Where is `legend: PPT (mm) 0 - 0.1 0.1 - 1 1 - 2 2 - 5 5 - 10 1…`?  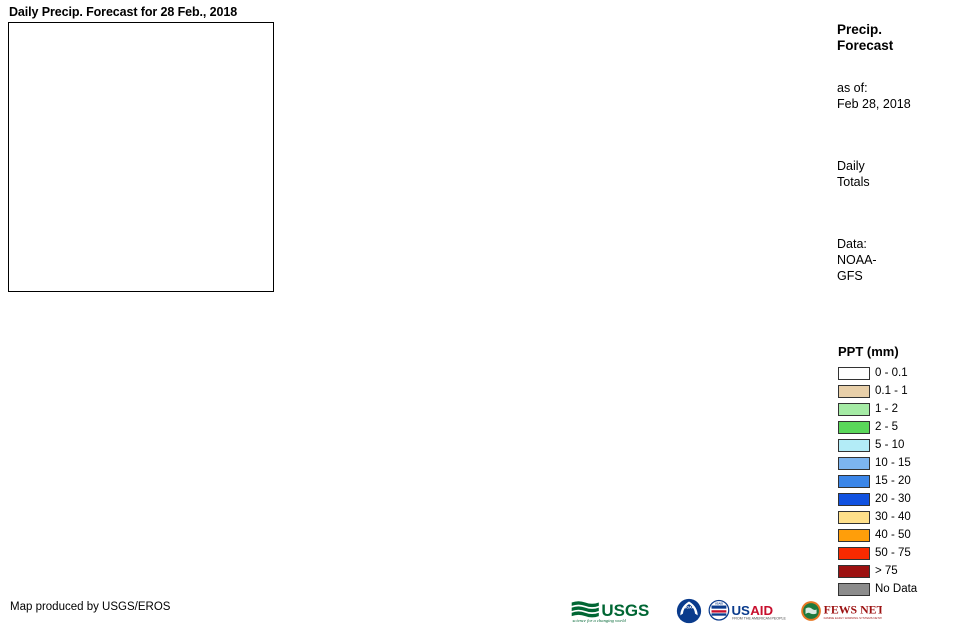
legend: PPT (mm) 0 - 0.1 0.1 - 1 1 - 2 2 - 5 5 - 10 1… is located at coordinates (900, 471).